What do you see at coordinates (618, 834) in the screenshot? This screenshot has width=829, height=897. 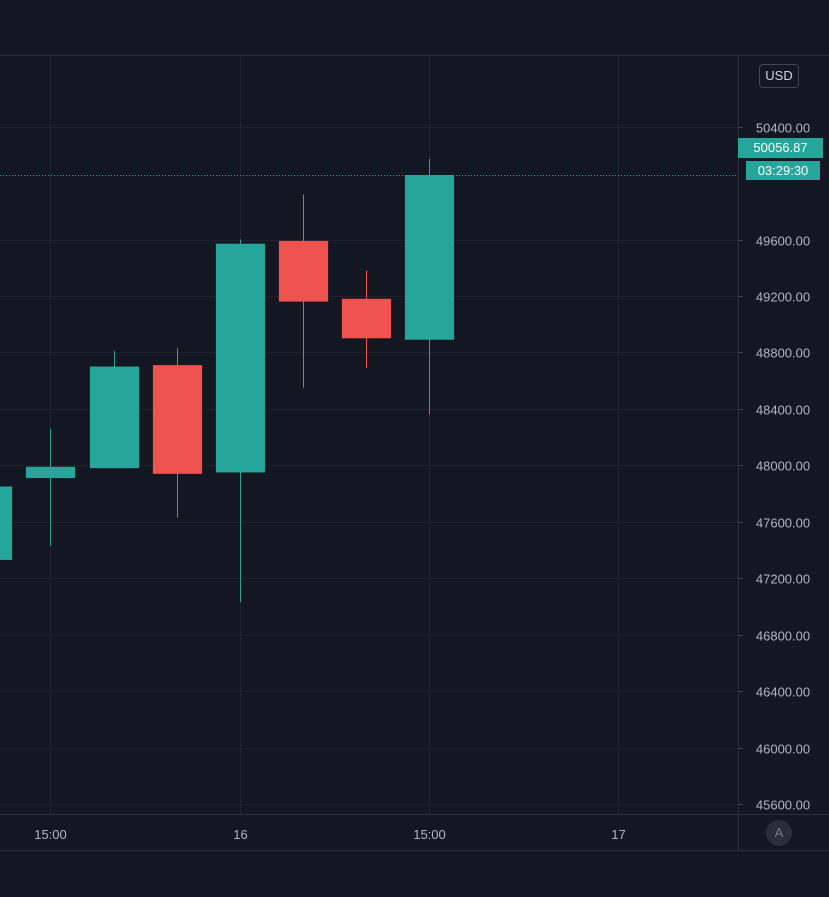 I see `x-tick-label: 17` at bounding box center [618, 834].